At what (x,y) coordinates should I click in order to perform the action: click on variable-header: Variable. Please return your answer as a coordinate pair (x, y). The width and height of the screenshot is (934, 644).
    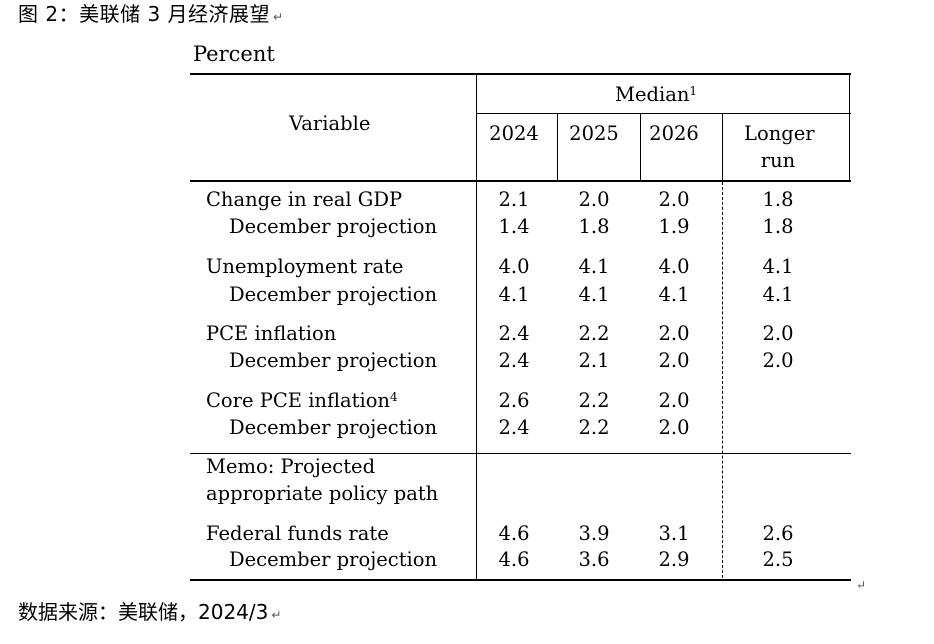
    Looking at the image, I should click on (330, 123).